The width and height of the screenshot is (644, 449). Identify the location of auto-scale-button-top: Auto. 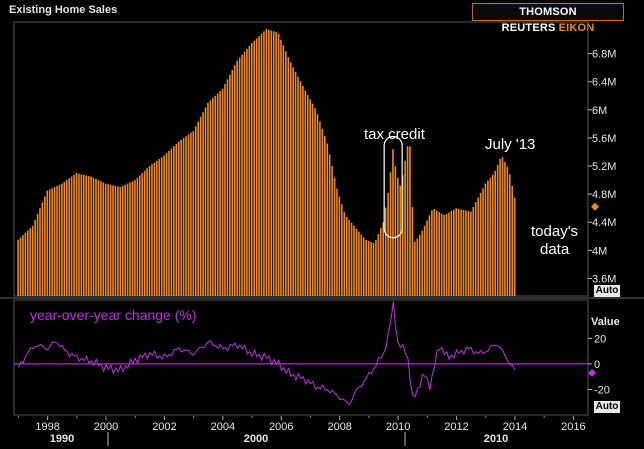
(607, 291).